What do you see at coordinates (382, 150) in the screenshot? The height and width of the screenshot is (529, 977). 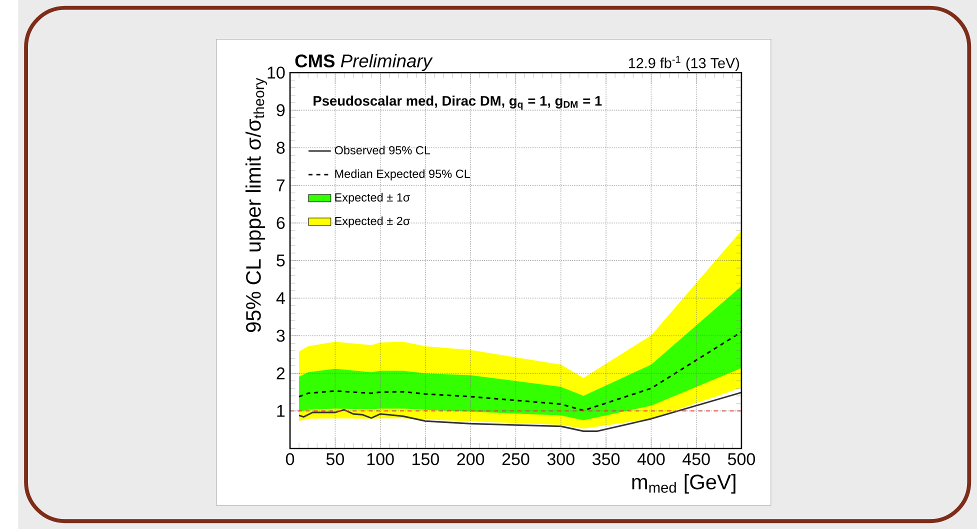 I see `legend-label: Observed 95% CL` at bounding box center [382, 150].